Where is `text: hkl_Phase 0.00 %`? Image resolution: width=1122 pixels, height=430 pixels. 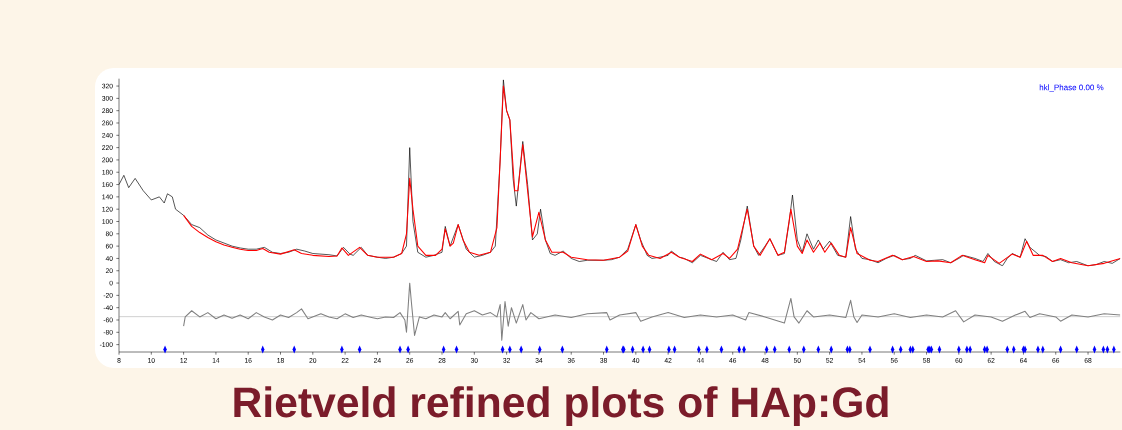 text: hkl_Phase 0.00 % is located at coordinates (1071, 88).